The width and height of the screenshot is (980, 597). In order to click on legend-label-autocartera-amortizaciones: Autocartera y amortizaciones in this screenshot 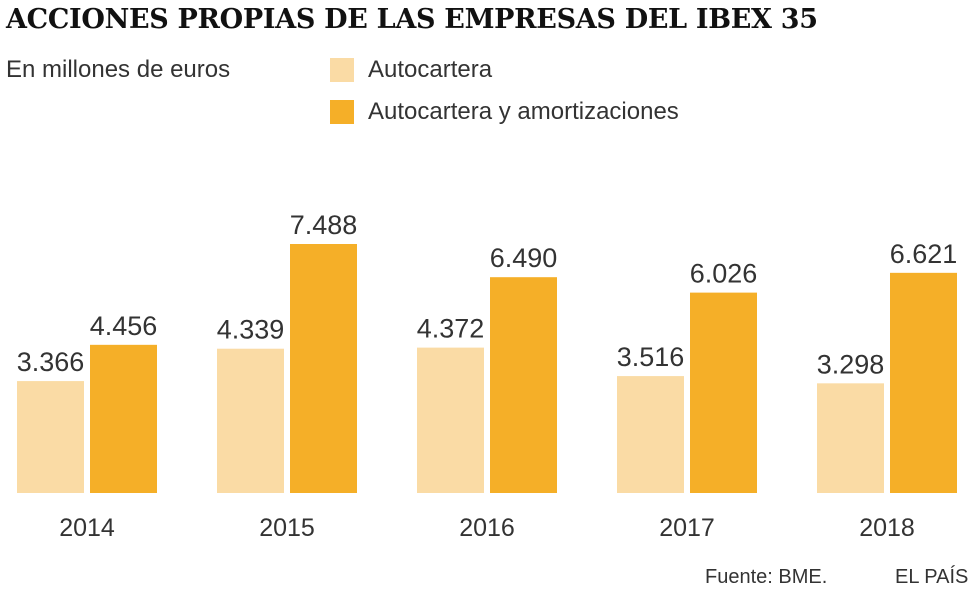, I will do `click(523, 111)`.